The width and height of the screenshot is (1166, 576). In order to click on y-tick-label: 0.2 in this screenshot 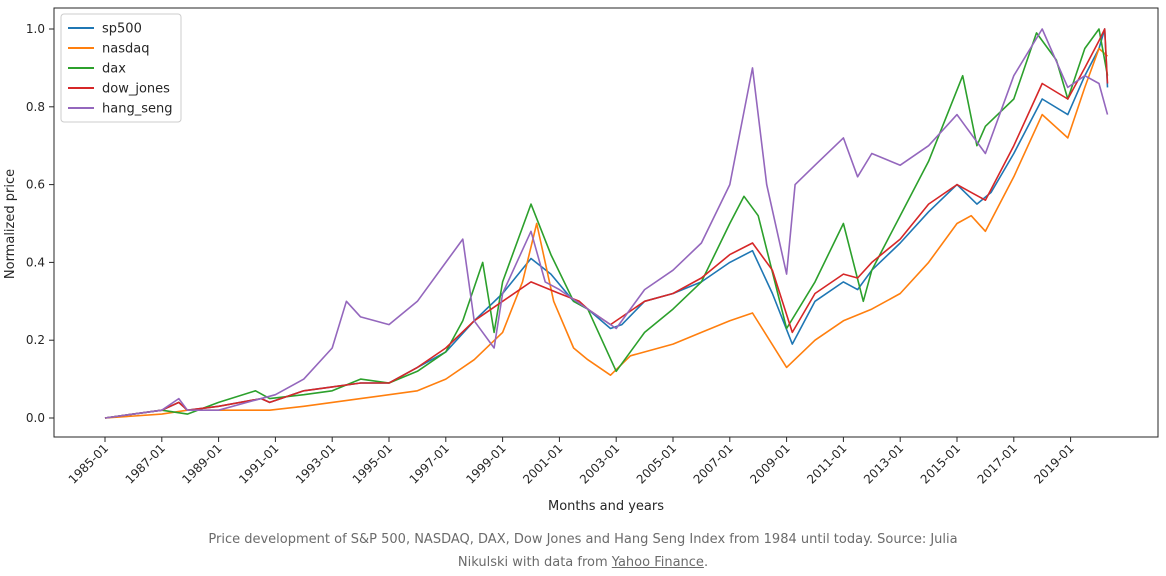, I will do `click(35, 340)`.